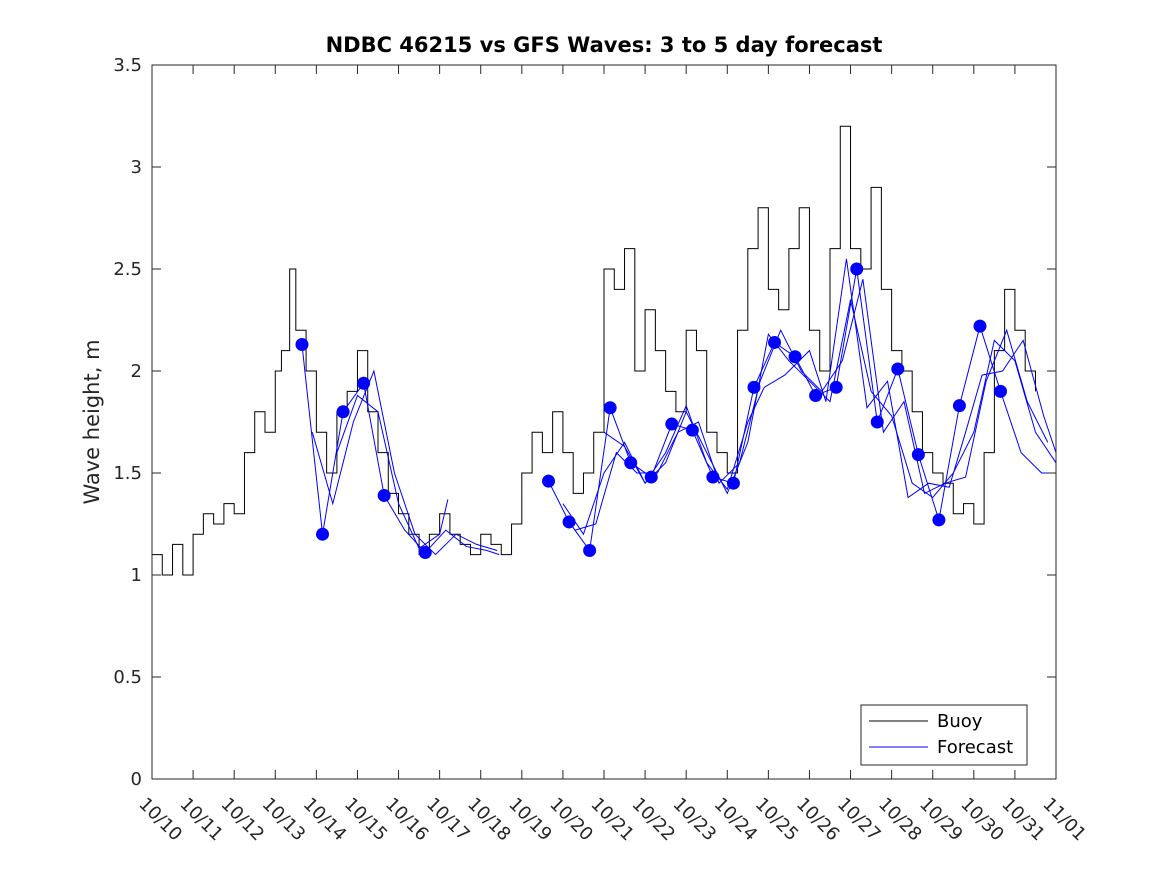 This screenshot has width=1167, height=875. What do you see at coordinates (127, 473) in the screenshot?
I see `y-tick-label: 1.5` at bounding box center [127, 473].